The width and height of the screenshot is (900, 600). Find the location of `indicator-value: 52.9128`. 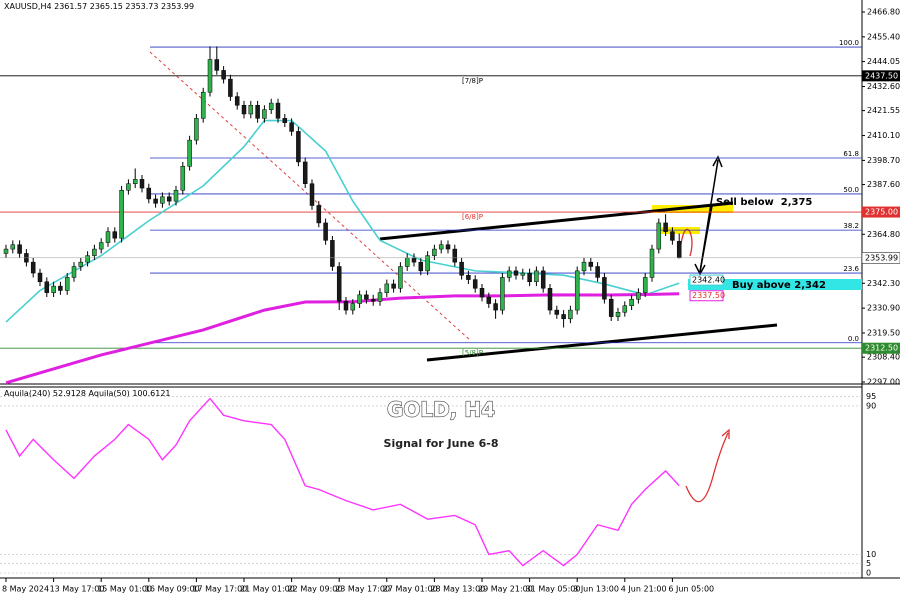

indicator-value: 52.9128 is located at coordinates (69, 393).